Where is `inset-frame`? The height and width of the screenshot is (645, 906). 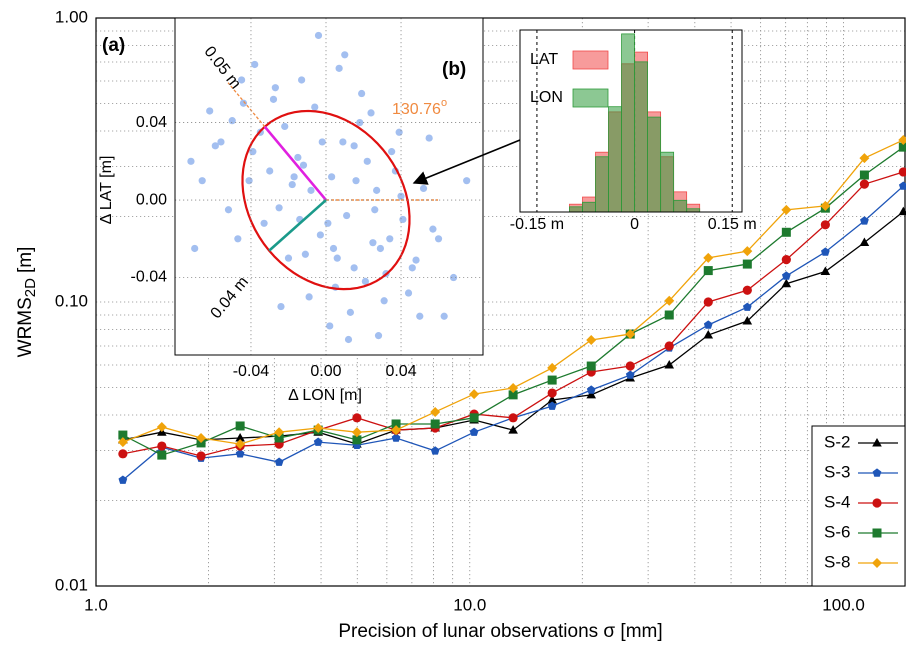
inset-frame is located at coordinates (631, 121).